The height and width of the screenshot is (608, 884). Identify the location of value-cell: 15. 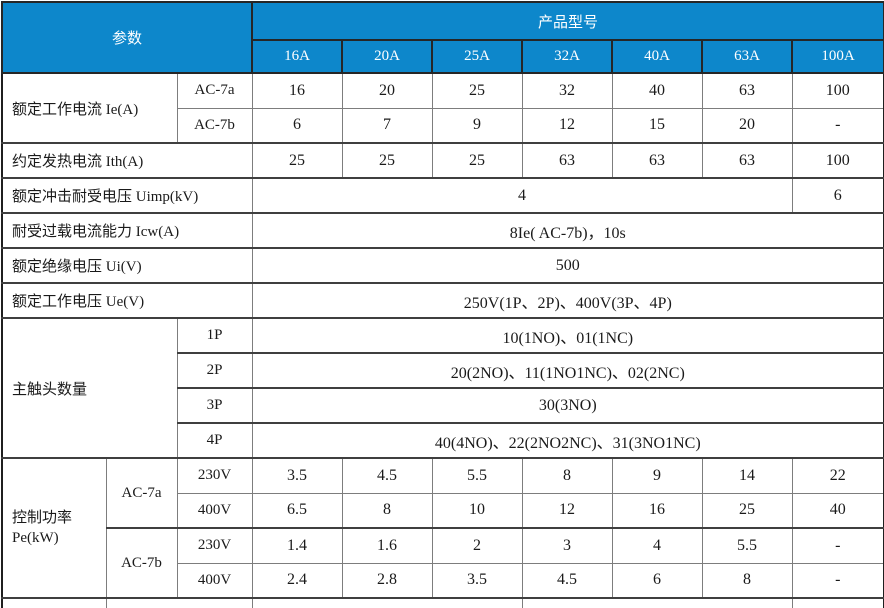
(657, 125).